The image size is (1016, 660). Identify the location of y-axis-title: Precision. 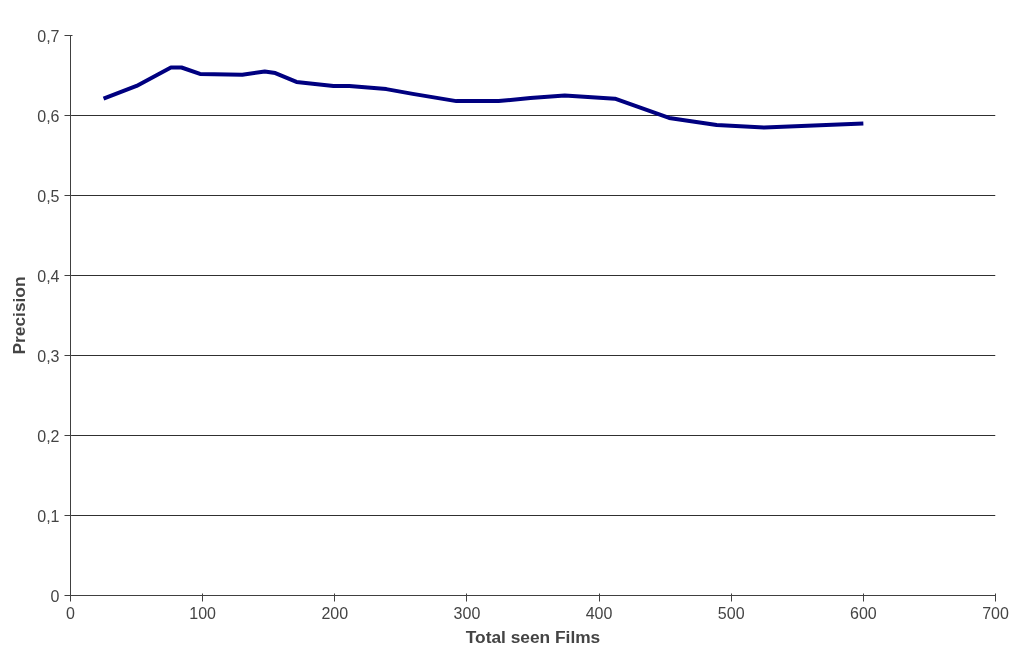
(19, 315).